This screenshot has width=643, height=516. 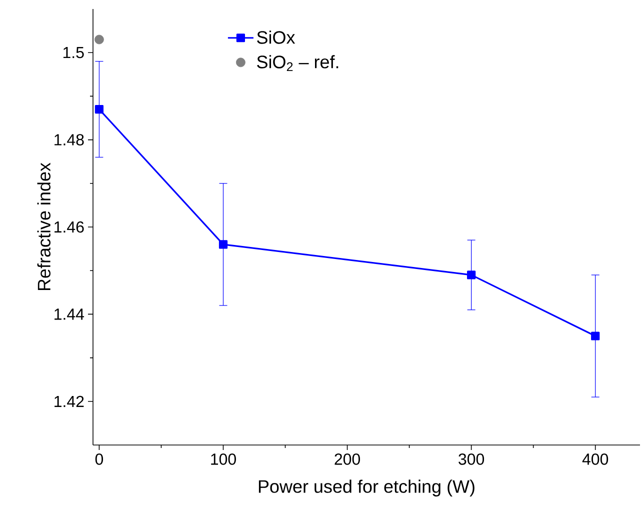 What do you see at coordinates (73, 52) in the screenshot?
I see `y-tick-label: 1.5` at bounding box center [73, 52].